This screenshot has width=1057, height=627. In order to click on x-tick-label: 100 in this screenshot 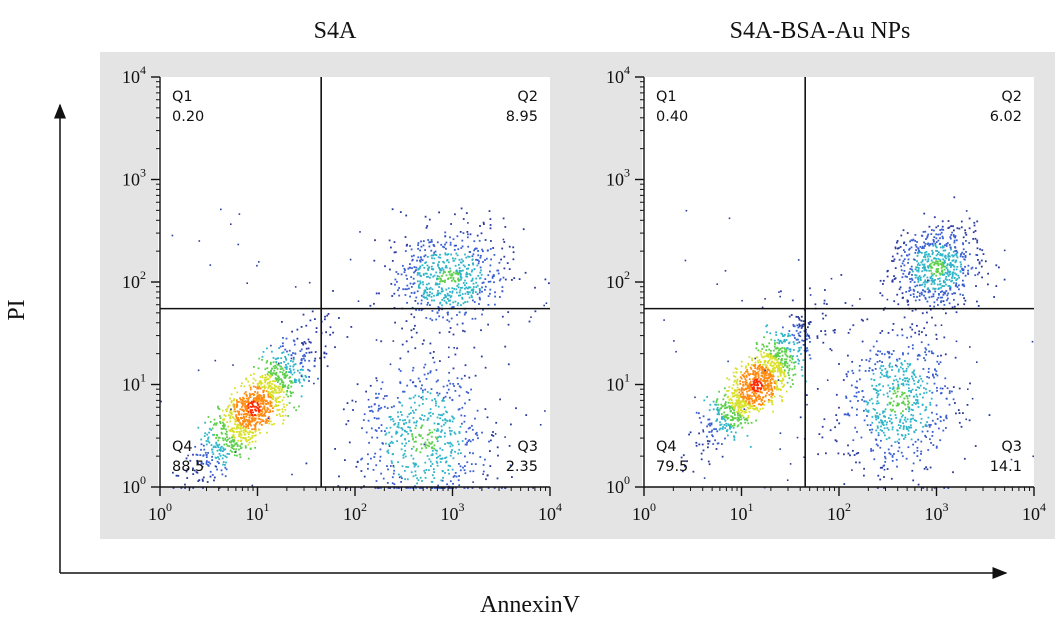, I will do `click(160, 512)`.